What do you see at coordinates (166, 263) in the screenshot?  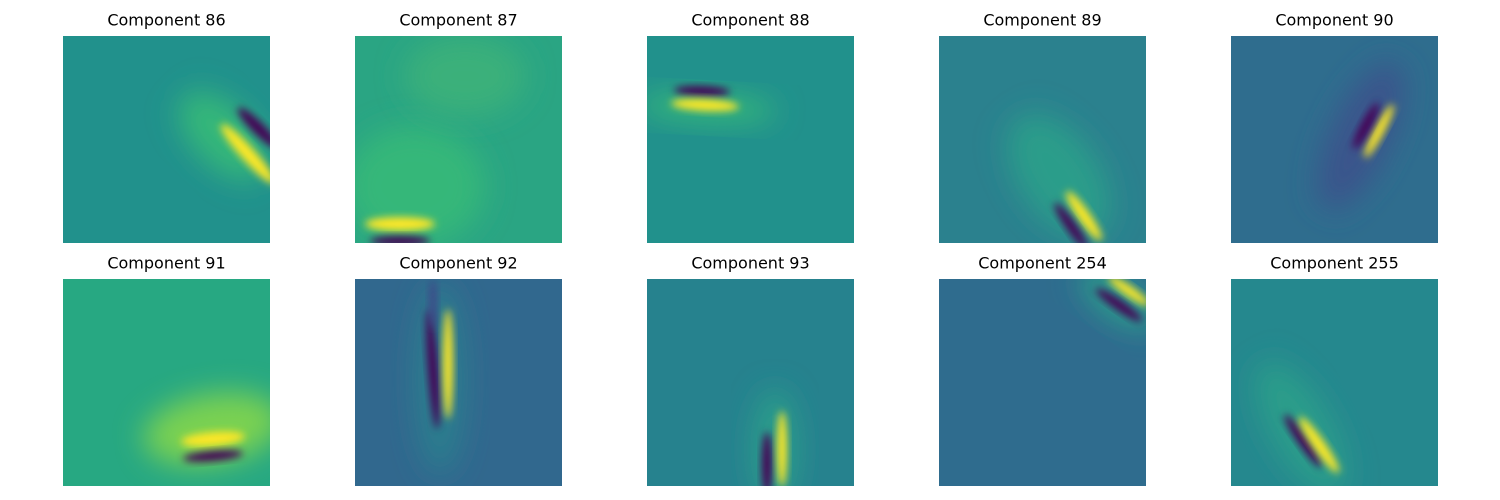 I see `panel-title: Component 91` at bounding box center [166, 263].